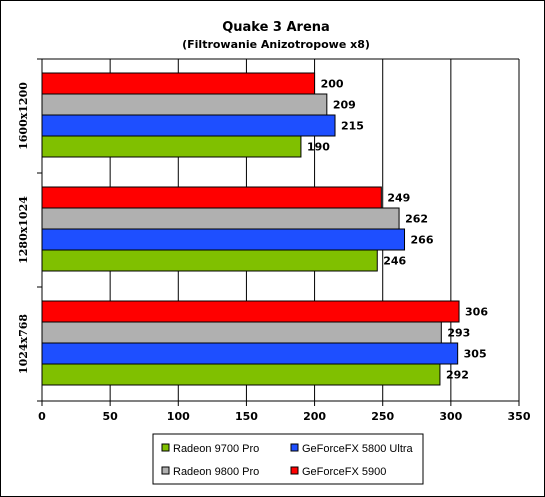 The width and height of the screenshot is (545, 497). What do you see at coordinates (344, 472) in the screenshot?
I see `legend-label-3: GeForceFX 5900` at bounding box center [344, 472].